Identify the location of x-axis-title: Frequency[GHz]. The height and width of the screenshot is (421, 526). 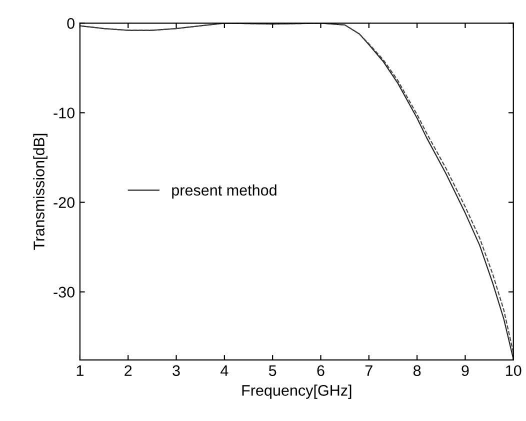
(297, 391).